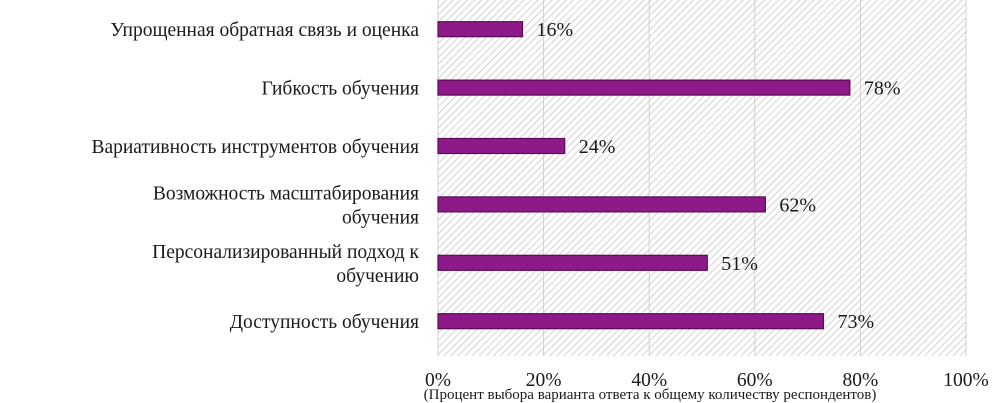 Image resolution: width=1002 pixels, height=403 pixels. What do you see at coordinates (264, 30) in the screenshot?
I see `category-label-0: Упрощенная обратная связь и оценка` at bounding box center [264, 30].